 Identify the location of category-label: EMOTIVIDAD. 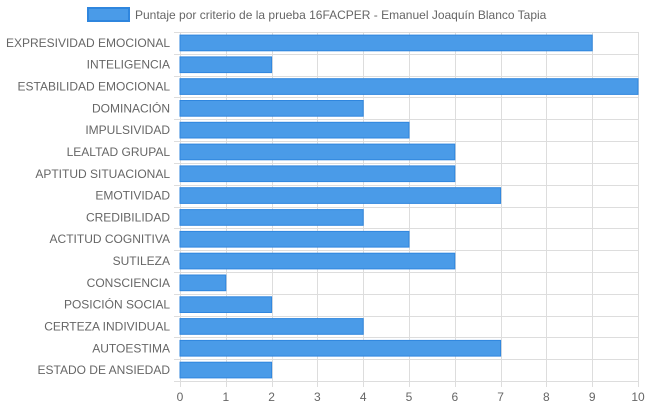
(132, 196).